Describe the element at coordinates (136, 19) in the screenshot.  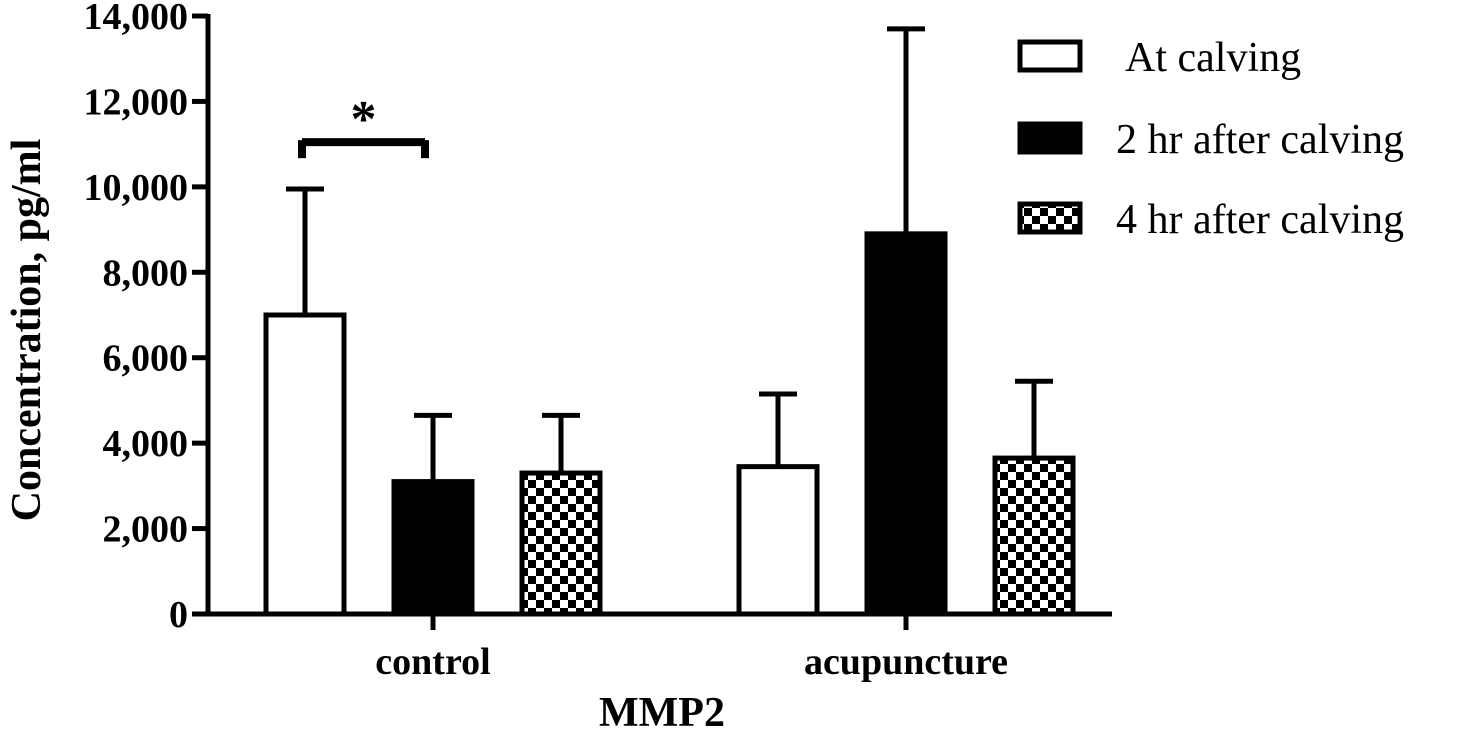
I see `y-tick-label: 14,000` at that location.